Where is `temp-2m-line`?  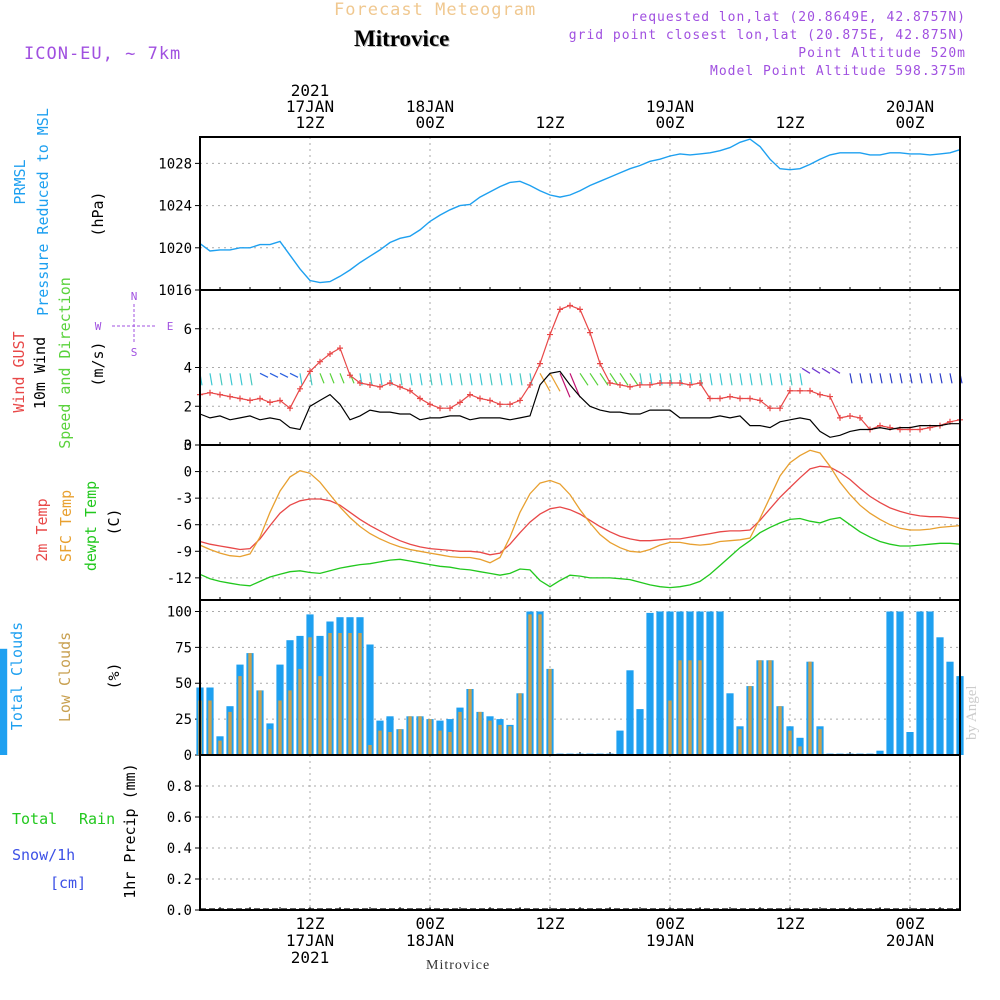 temp-2m-line is located at coordinates (580, 510).